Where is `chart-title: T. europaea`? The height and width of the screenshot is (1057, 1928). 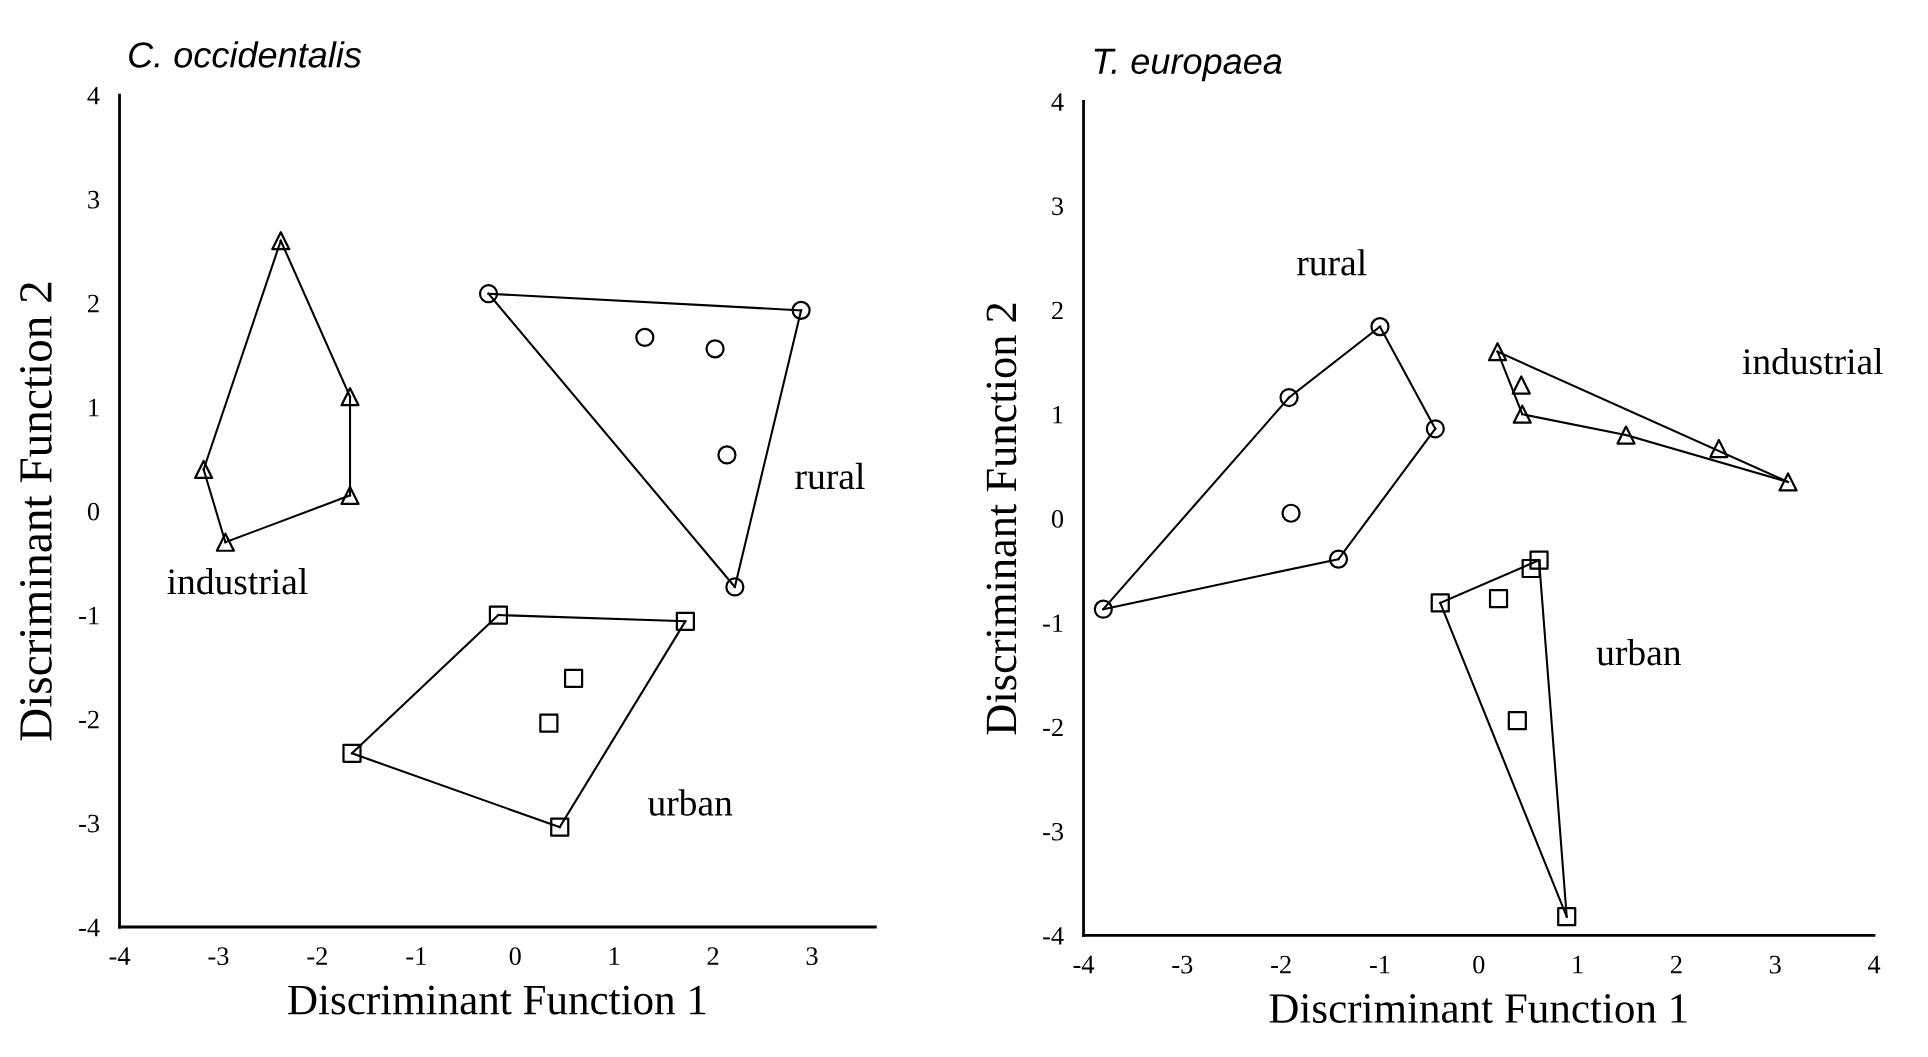
chart-title: T. europaea is located at coordinates (1188, 65).